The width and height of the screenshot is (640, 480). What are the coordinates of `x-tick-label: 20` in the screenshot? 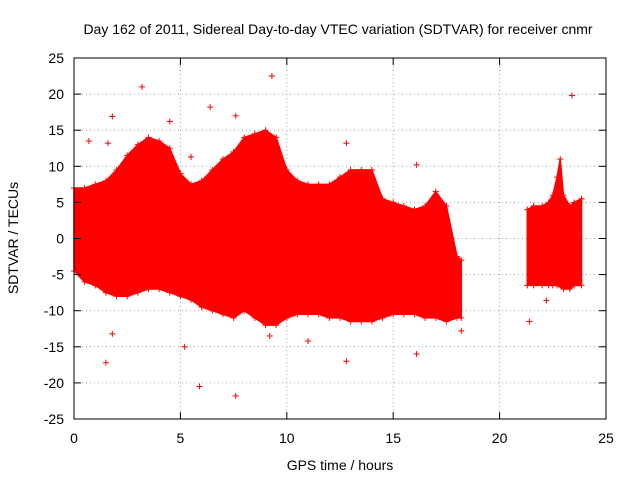 It's located at (500, 438).